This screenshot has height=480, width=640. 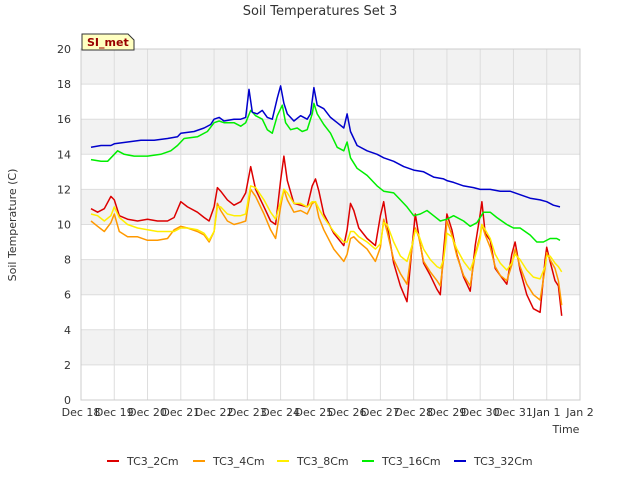 I want to click on y-axis-label: Soil Temperature (C), so click(x=12, y=225).